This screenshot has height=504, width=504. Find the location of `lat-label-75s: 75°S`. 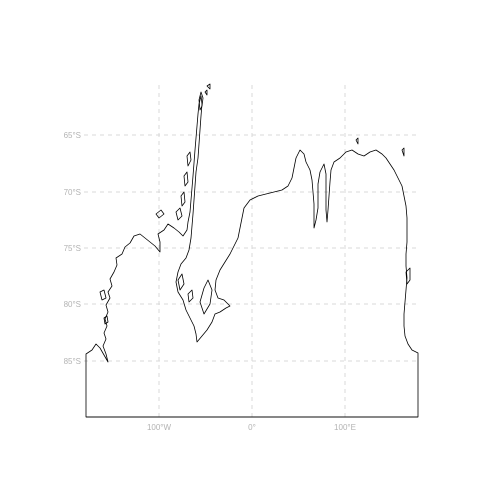

lat-label-75s: 75°S is located at coordinates (72, 248).